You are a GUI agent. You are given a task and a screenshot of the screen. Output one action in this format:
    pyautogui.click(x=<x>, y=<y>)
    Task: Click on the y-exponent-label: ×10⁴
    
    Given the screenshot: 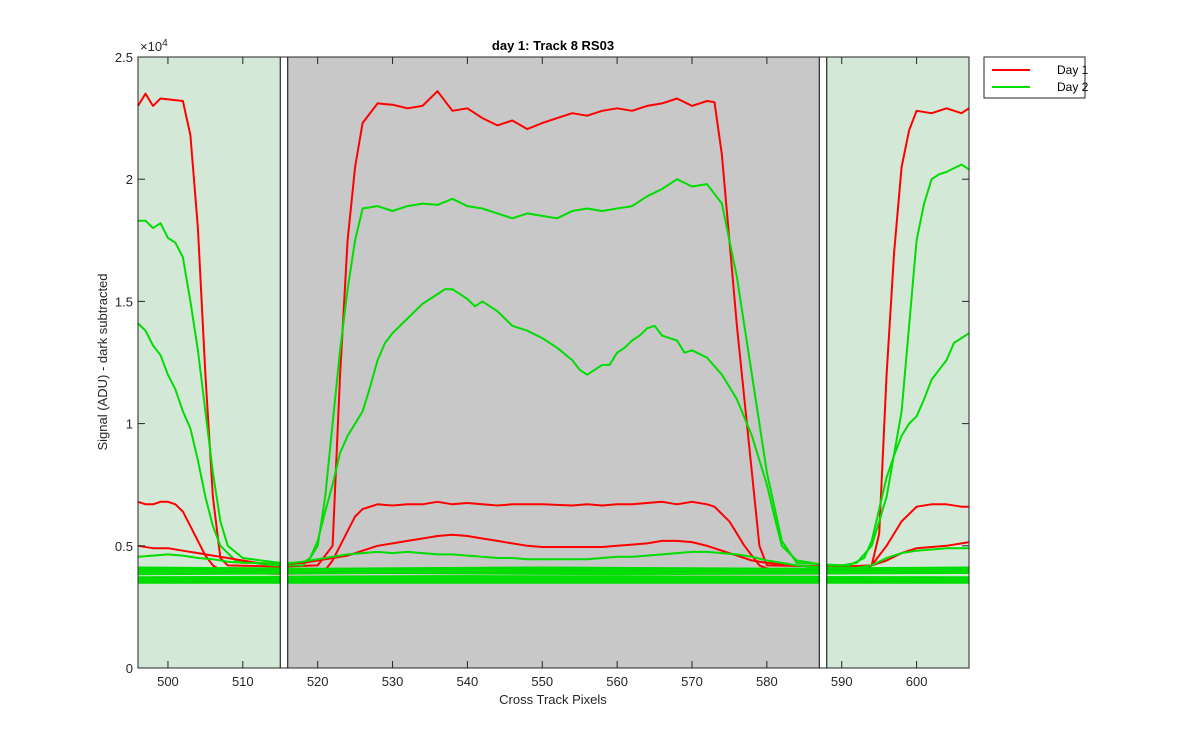 What is the action you would take?
    pyautogui.click(x=154, y=46)
    